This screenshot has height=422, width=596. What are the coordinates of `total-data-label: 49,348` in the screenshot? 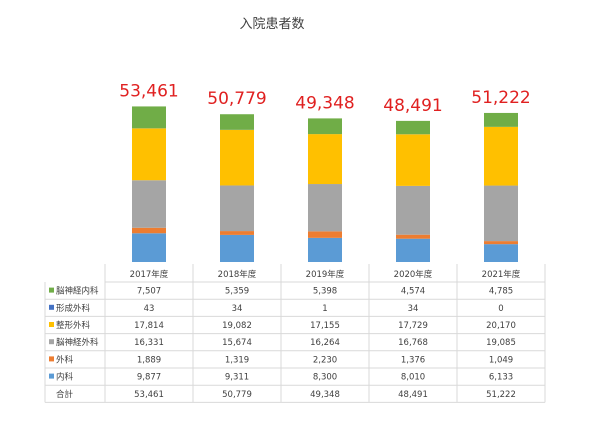 It's located at (324, 103).